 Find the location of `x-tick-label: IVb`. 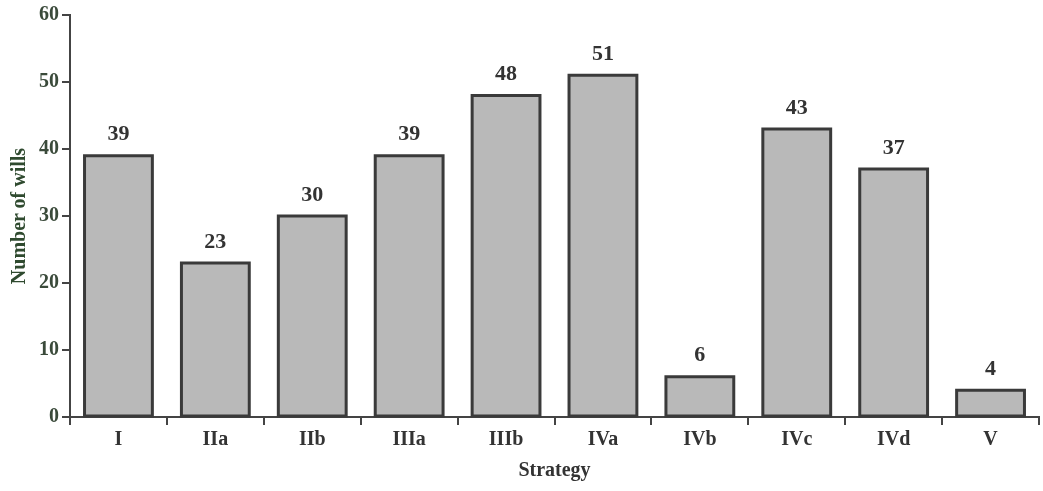

x-tick-label: IVb is located at coordinates (700, 438).